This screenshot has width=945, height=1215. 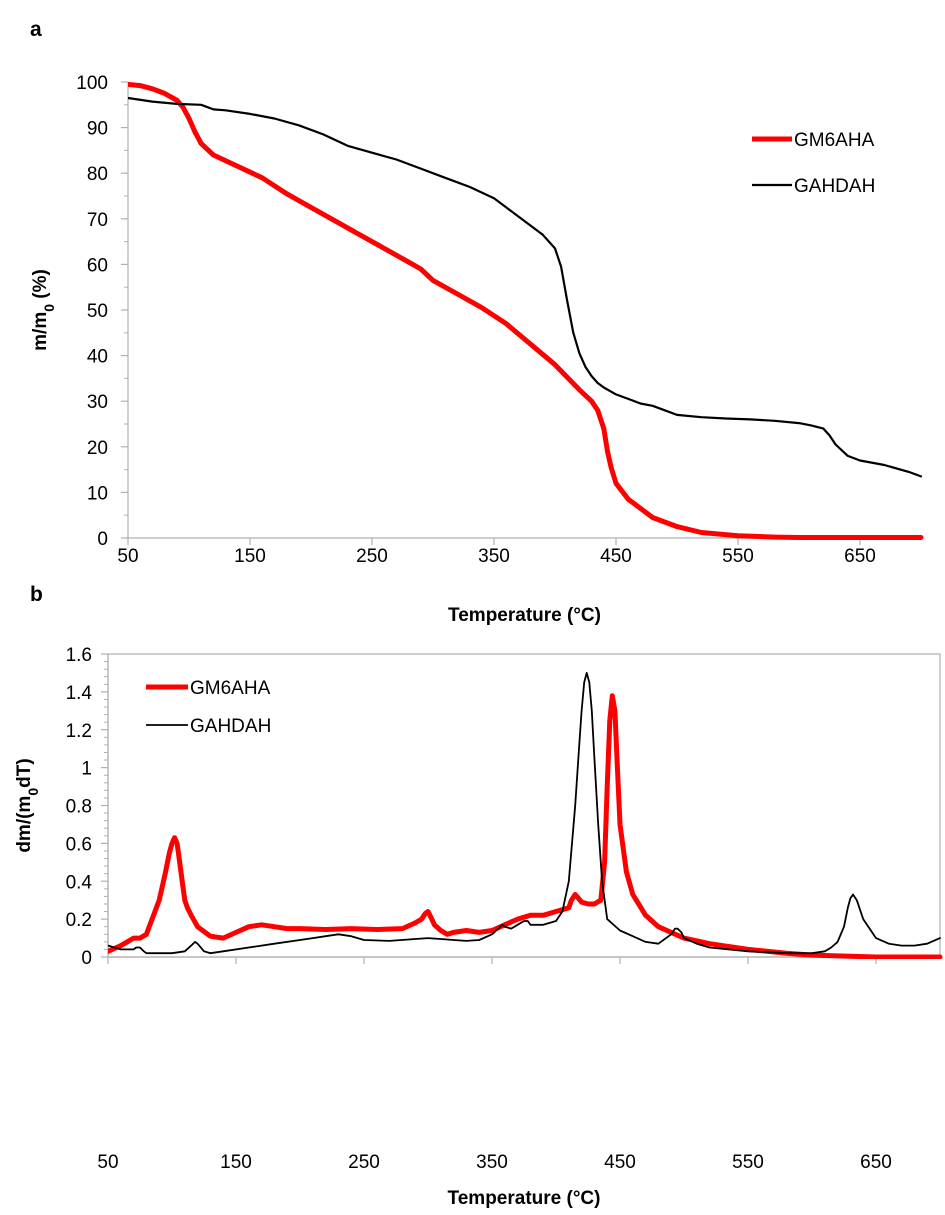 I want to click on y-axis-label-main: dm/(m, so click(x=24, y=824).